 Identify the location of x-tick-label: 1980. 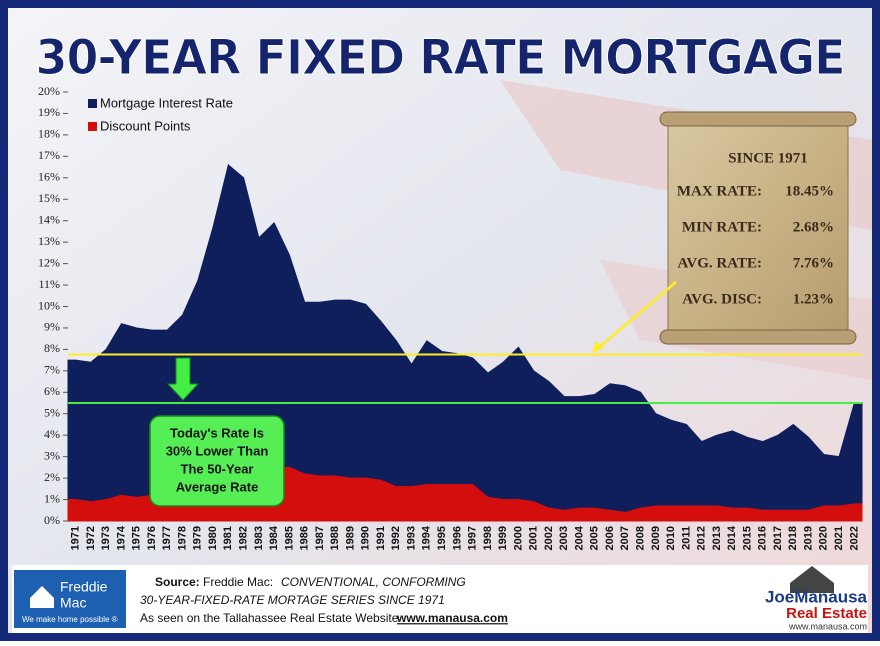
(213, 538).